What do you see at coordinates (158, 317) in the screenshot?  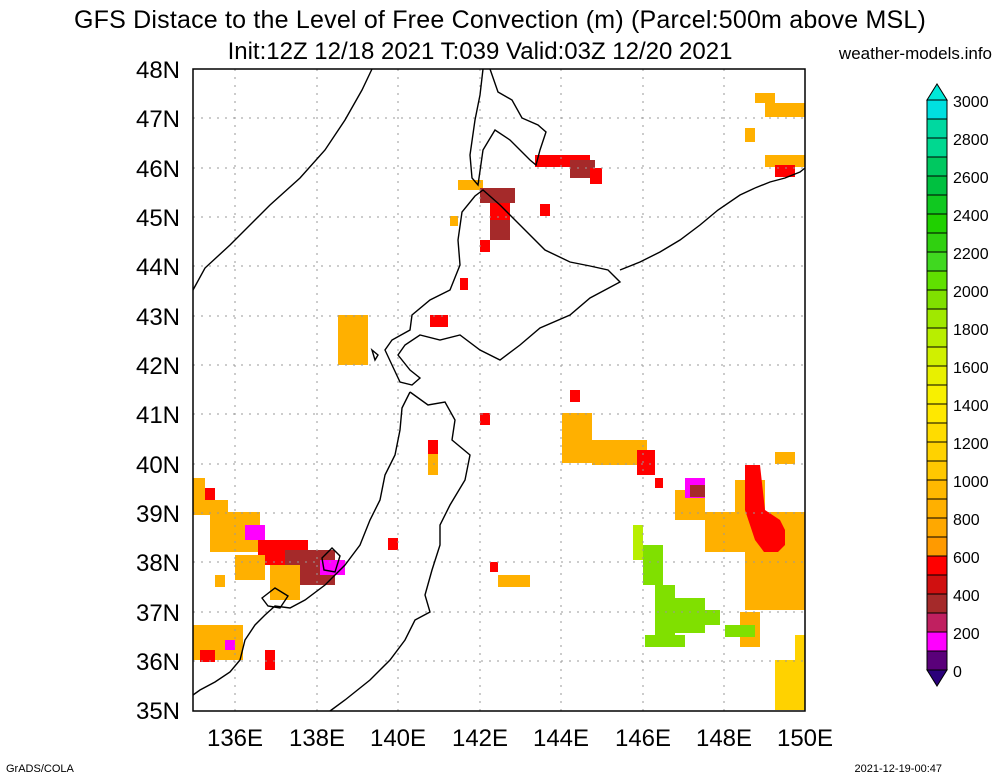 I see `lat-label: 43N` at bounding box center [158, 317].